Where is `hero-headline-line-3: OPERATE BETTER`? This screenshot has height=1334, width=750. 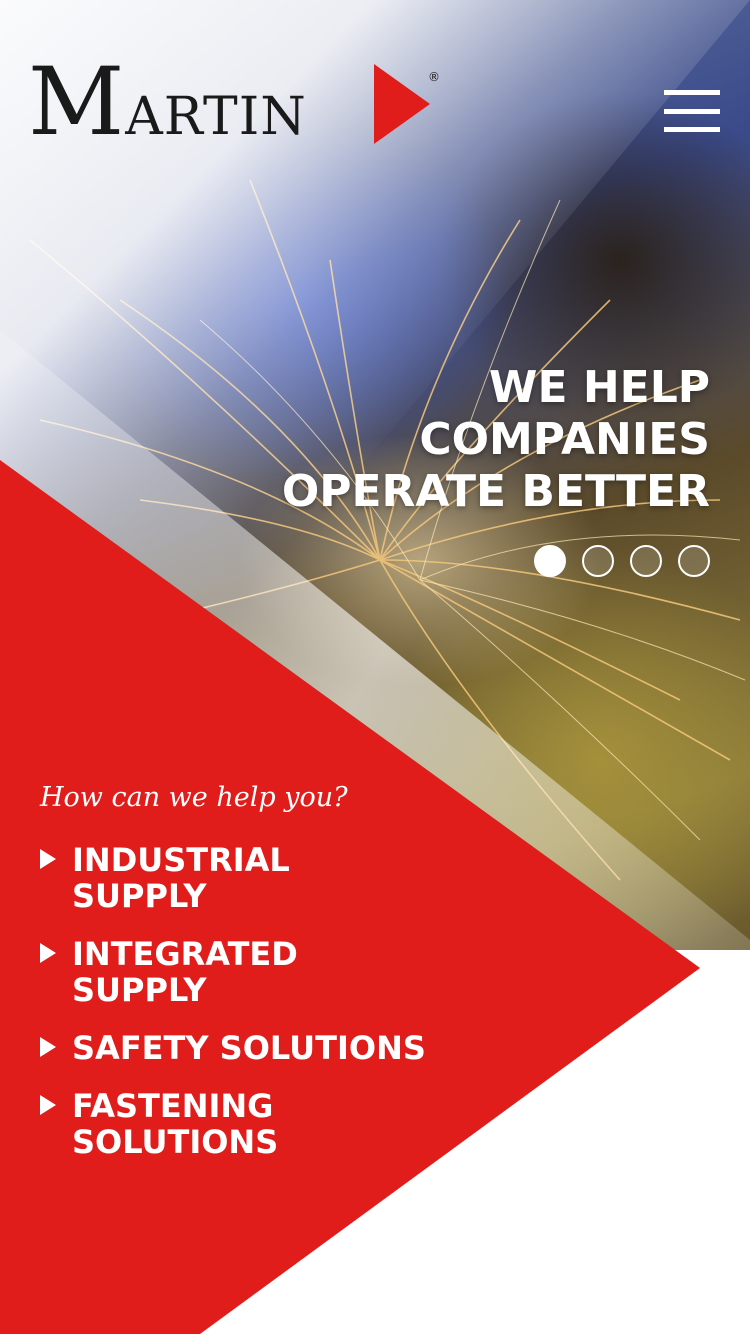
hero-headline-line-3: OPERATE BETTER is located at coordinates (495, 491).